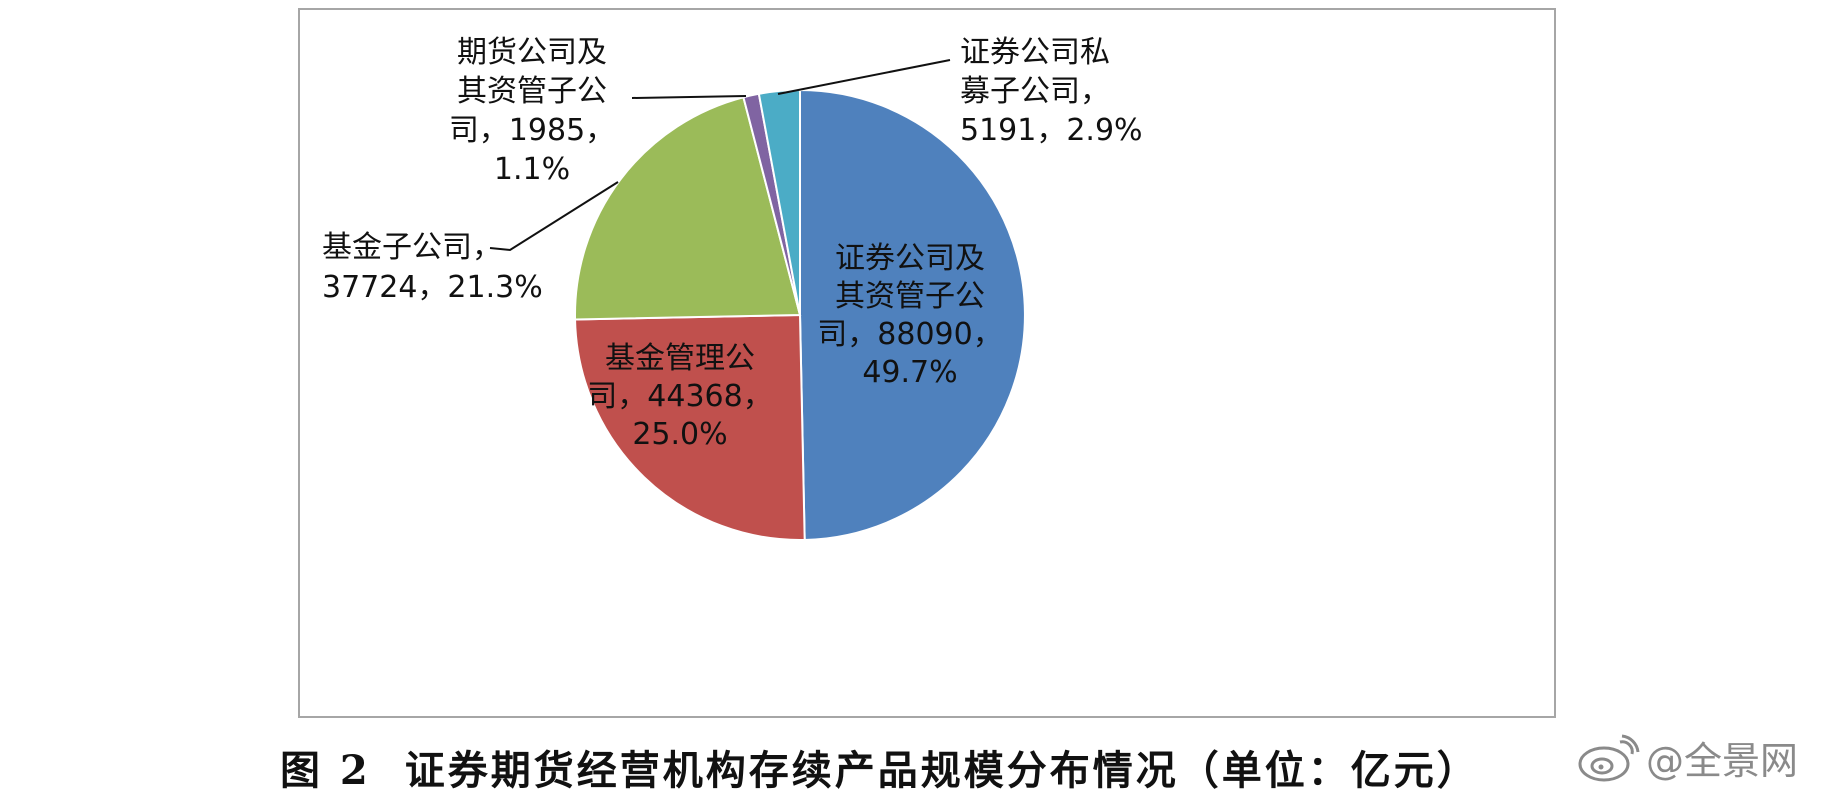  What do you see at coordinates (1051, 130) in the screenshot?
I see `slice-label-line: 5191，2.9%` at bounding box center [1051, 130].